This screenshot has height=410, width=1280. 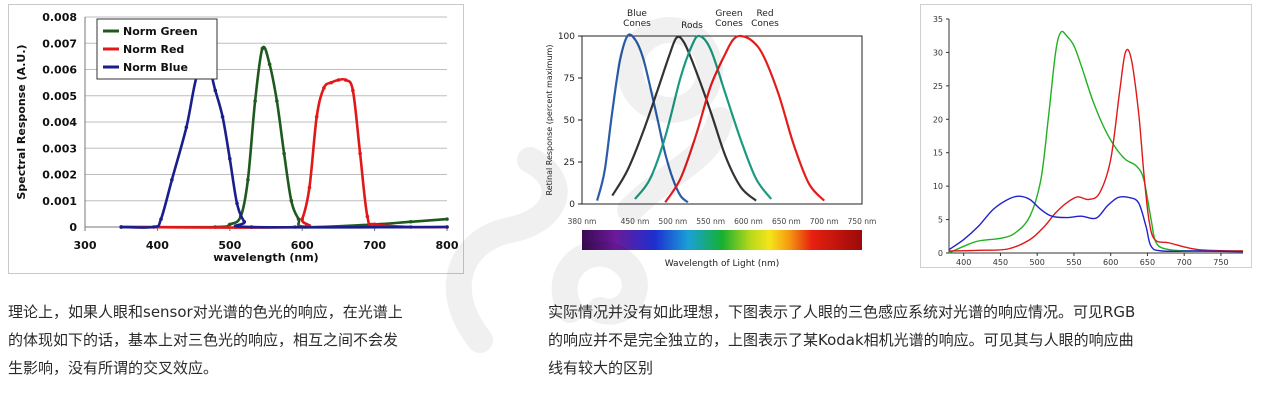 I want to click on legend: Norm Green Norm Red Norm Blue, so click(x=157, y=49).